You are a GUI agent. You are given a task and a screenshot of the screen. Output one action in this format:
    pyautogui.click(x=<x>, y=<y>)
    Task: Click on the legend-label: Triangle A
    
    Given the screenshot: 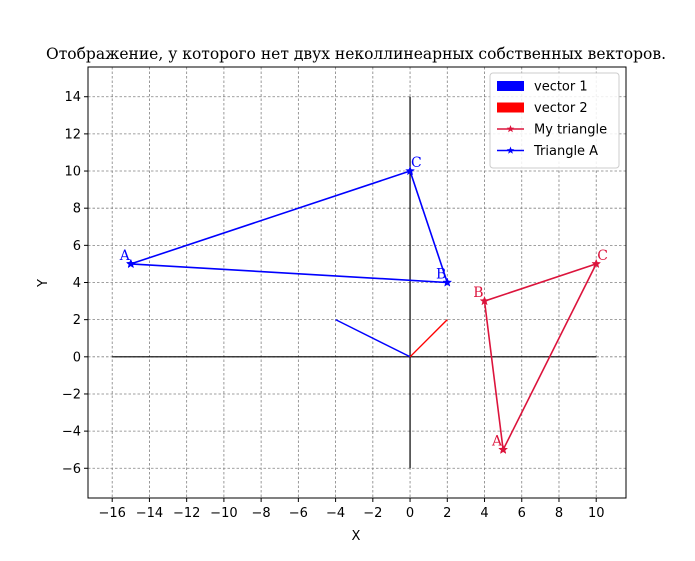 What is the action you would take?
    pyautogui.click(x=565, y=151)
    